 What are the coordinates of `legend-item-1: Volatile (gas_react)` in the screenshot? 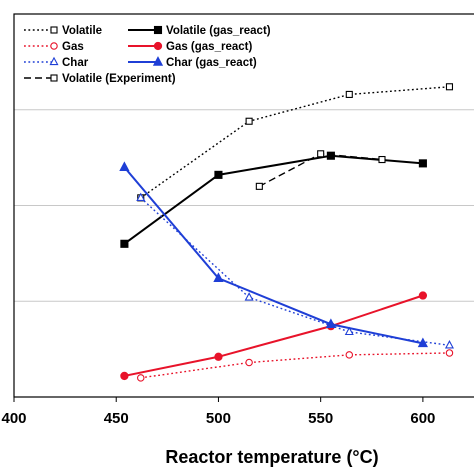 It's located at (199, 31).